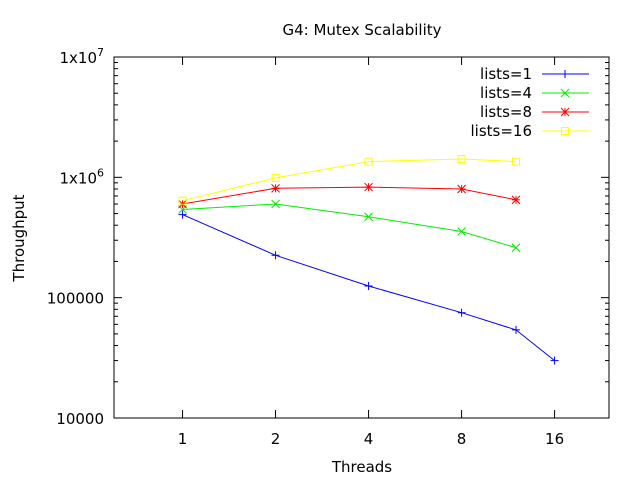  I want to click on legend-label: lists=1, so click(506, 74).